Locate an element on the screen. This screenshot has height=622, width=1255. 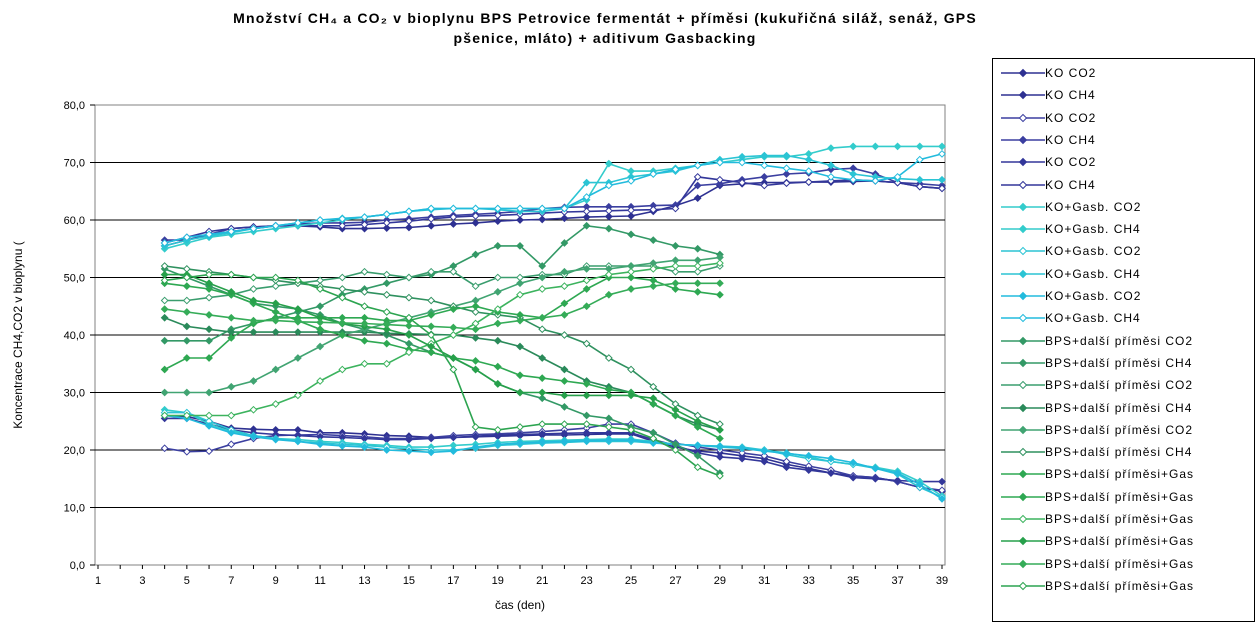
y-tick-label: 10,0 is located at coordinates (74, 509).